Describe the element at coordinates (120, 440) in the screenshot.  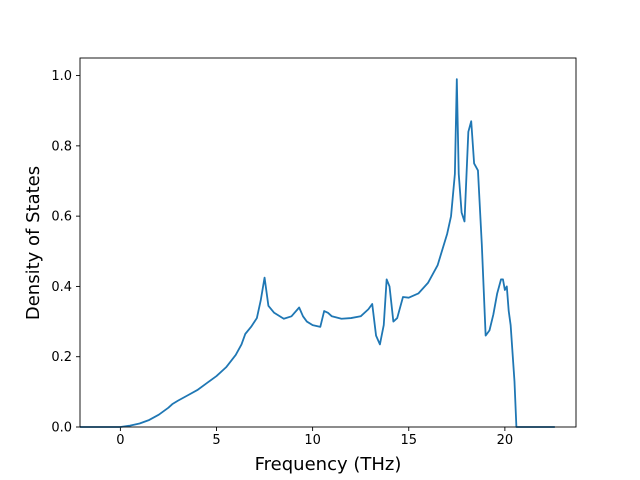
I see `x-tick-label: 0` at that location.